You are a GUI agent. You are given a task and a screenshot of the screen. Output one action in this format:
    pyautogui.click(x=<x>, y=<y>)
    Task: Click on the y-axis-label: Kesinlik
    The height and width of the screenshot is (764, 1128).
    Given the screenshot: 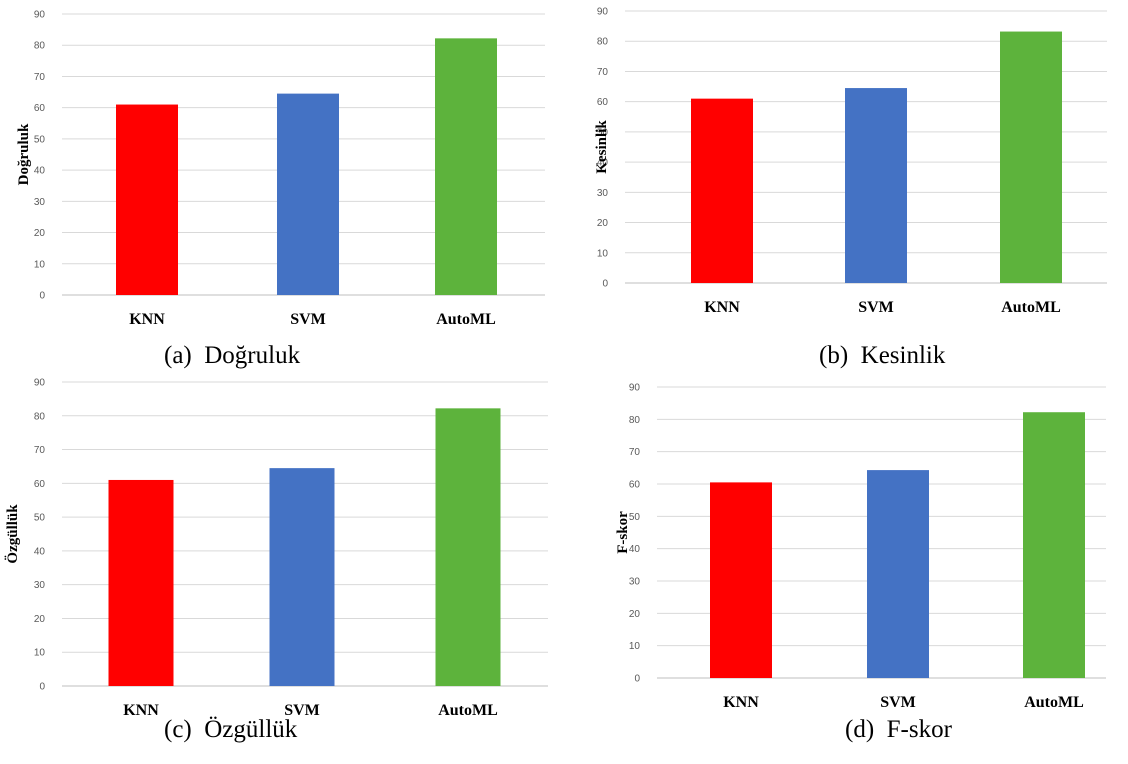 What is the action you would take?
    pyautogui.click(x=602, y=147)
    